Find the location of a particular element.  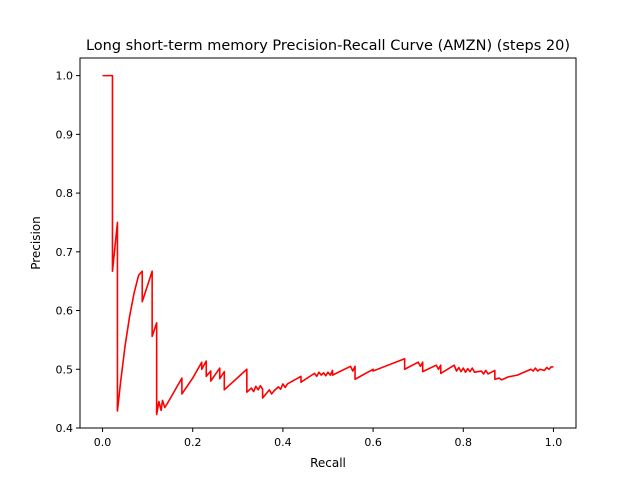

y-tick-label: 0.9 is located at coordinates (65, 134).